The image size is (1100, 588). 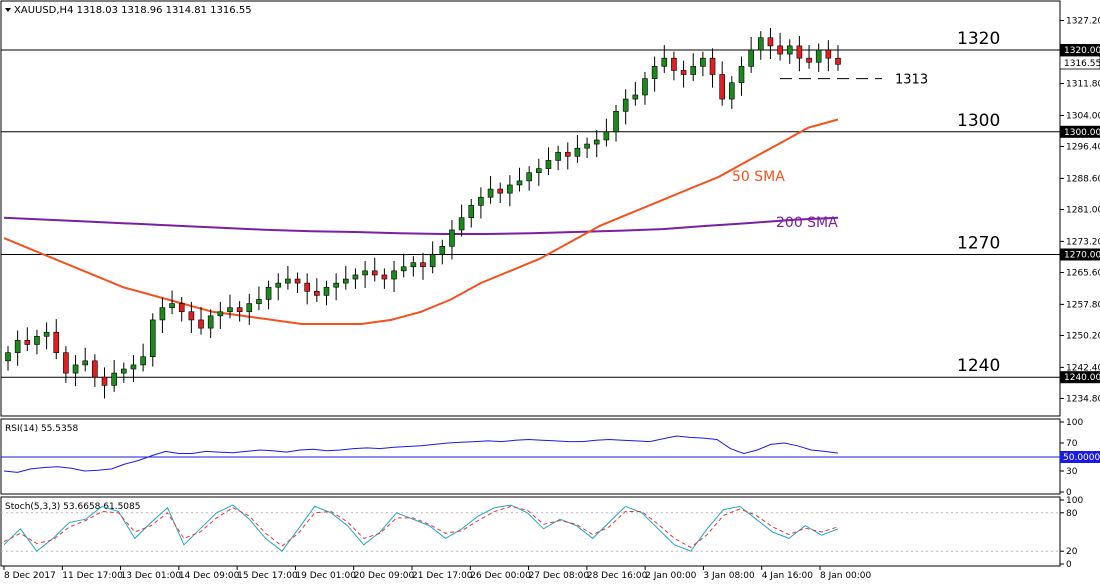 What do you see at coordinates (807, 223) in the screenshot?
I see `sma200-label: 200 SMA` at bounding box center [807, 223].